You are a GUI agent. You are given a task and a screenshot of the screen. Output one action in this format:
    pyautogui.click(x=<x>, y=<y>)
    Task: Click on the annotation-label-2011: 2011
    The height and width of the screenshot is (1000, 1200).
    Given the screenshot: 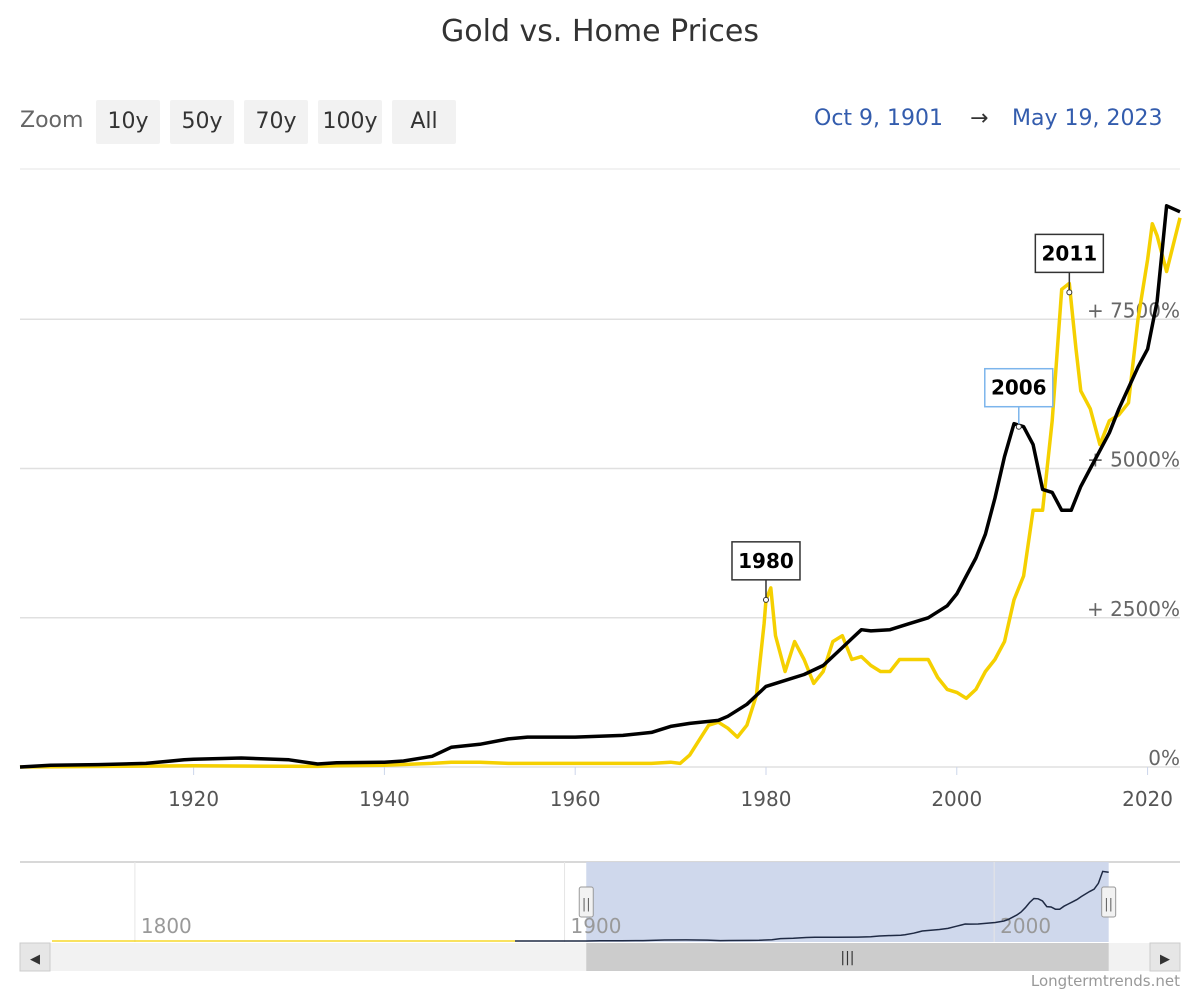 What is the action you would take?
    pyautogui.click(x=1070, y=253)
    